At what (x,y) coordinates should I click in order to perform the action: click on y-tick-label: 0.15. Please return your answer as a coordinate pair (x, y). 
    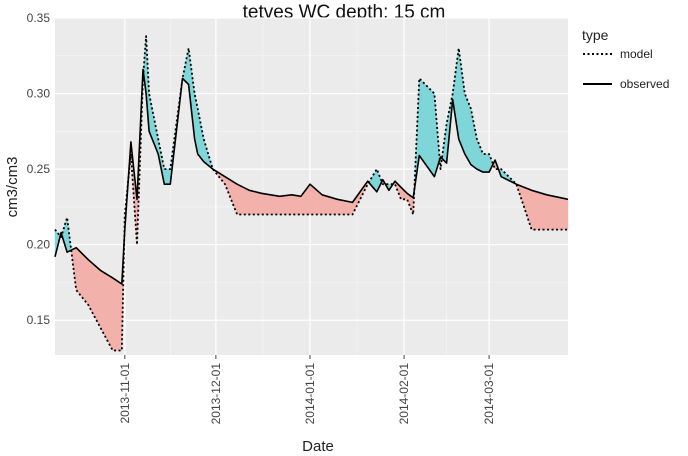
    Looking at the image, I should click on (39, 320).